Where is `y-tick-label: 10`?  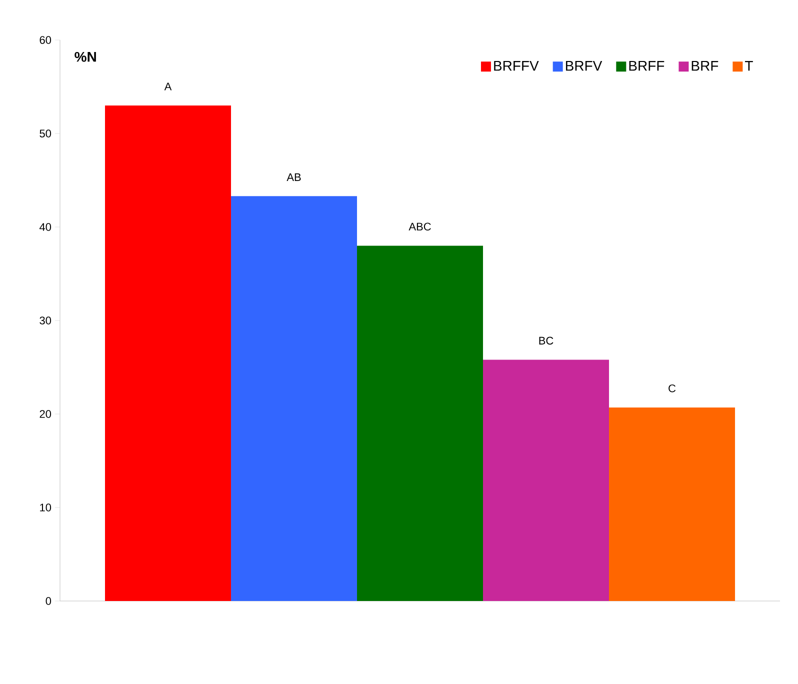
y-tick-label: 10 is located at coordinates (46, 508).